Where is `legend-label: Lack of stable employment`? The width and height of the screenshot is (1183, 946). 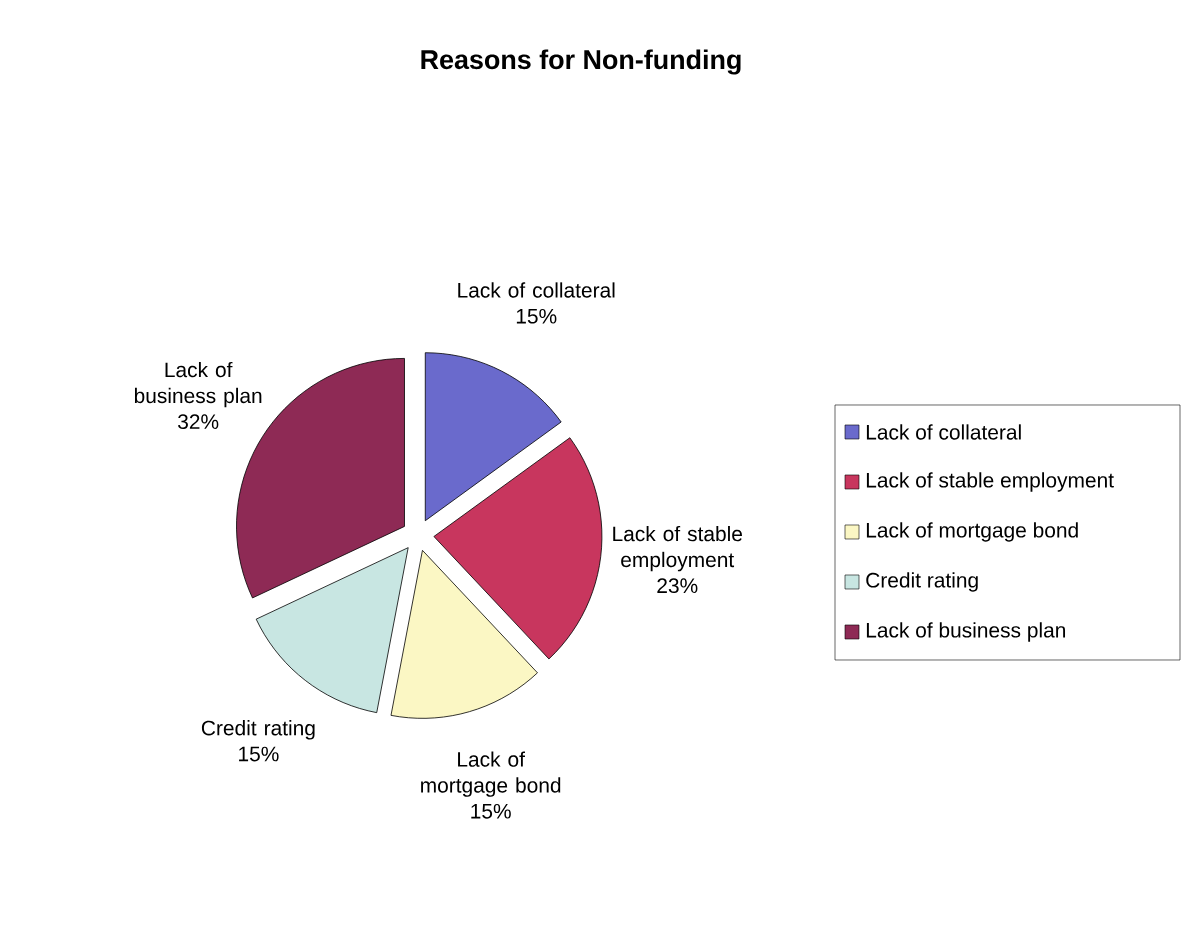 legend-label: Lack of stable employment is located at coordinates (990, 482).